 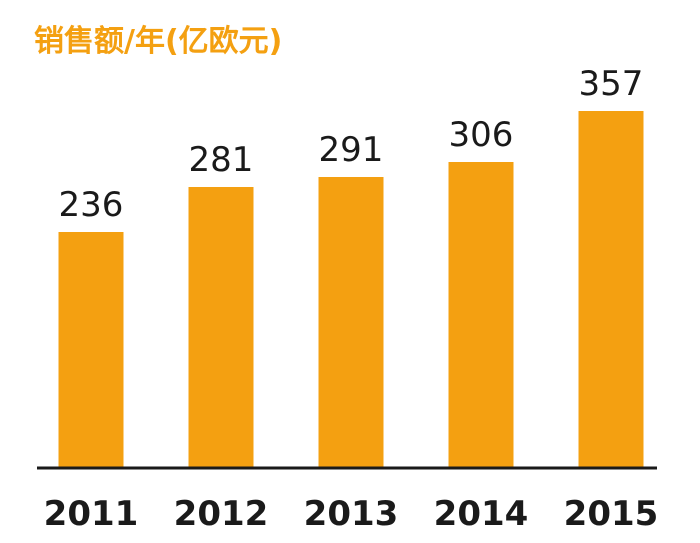 What do you see at coordinates (351, 150) in the screenshot?
I see `value-label-2013: 291` at bounding box center [351, 150].